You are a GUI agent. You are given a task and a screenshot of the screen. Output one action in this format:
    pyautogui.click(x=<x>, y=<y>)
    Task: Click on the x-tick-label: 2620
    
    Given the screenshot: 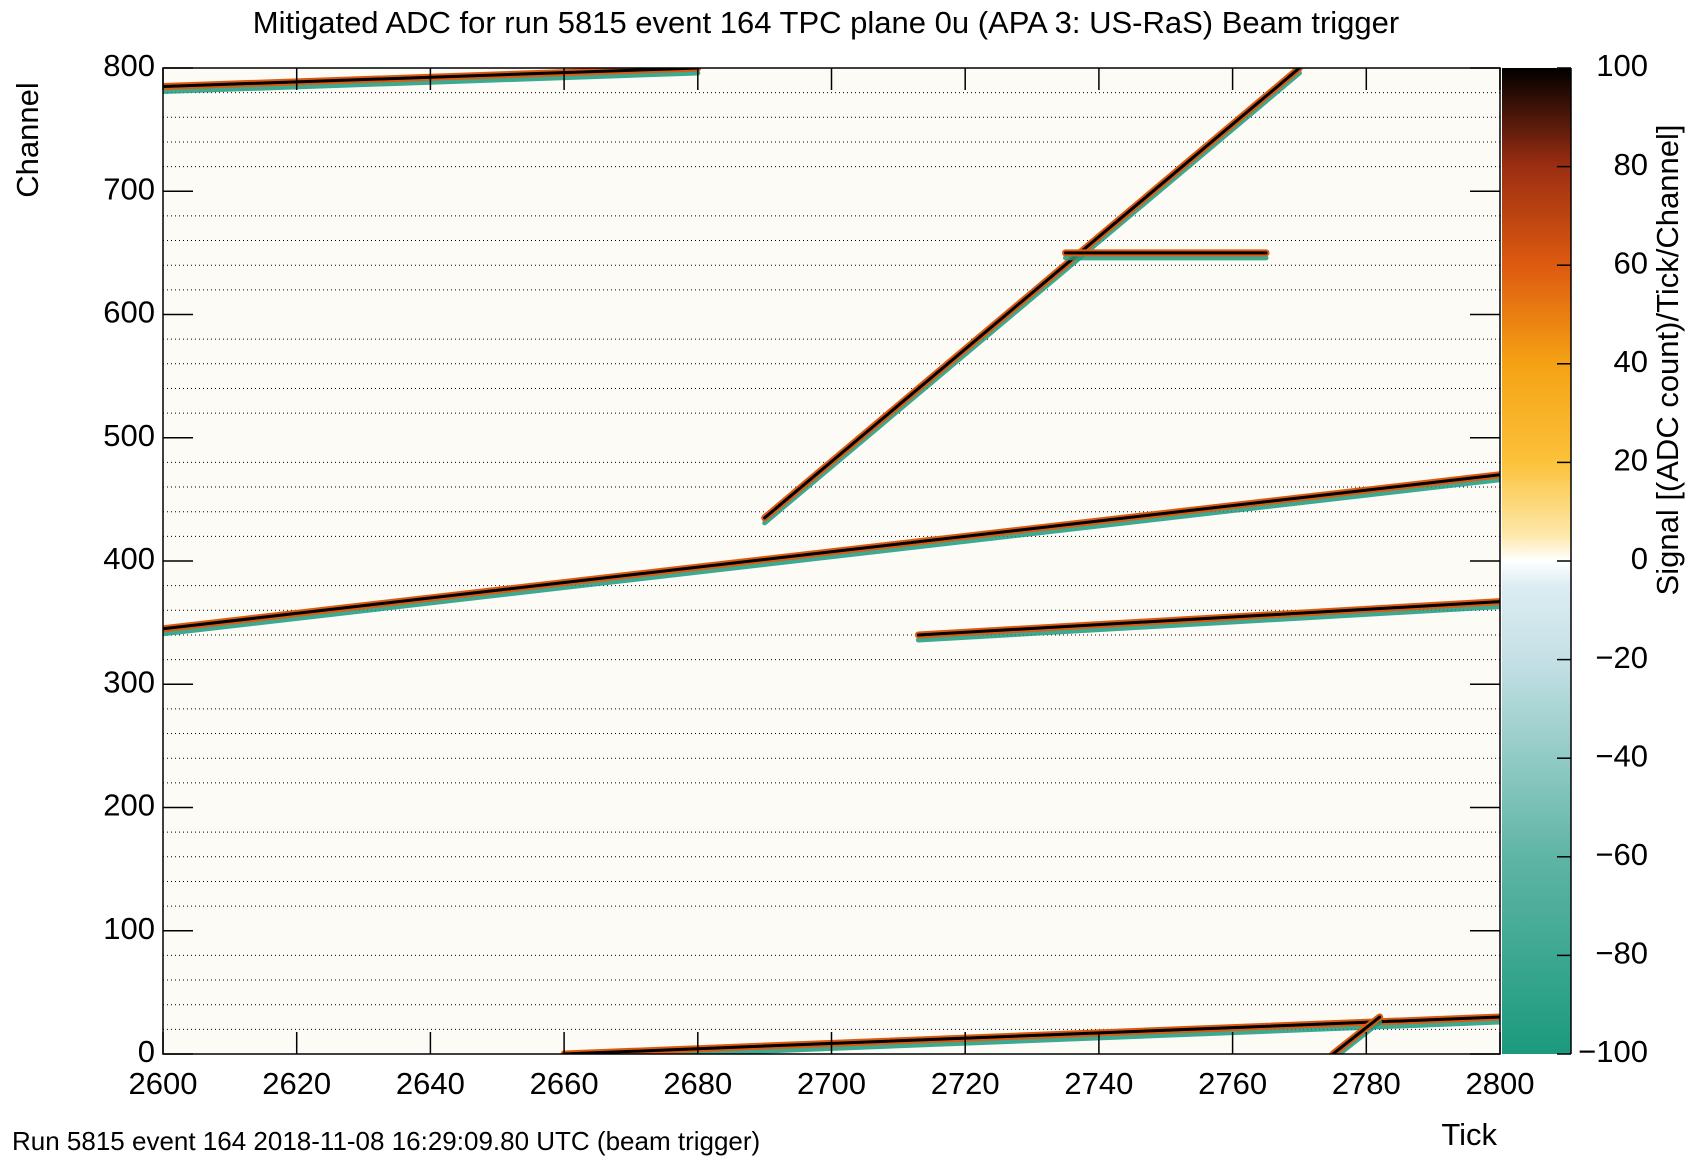 What is the action you would take?
    pyautogui.click(x=296, y=1083)
    